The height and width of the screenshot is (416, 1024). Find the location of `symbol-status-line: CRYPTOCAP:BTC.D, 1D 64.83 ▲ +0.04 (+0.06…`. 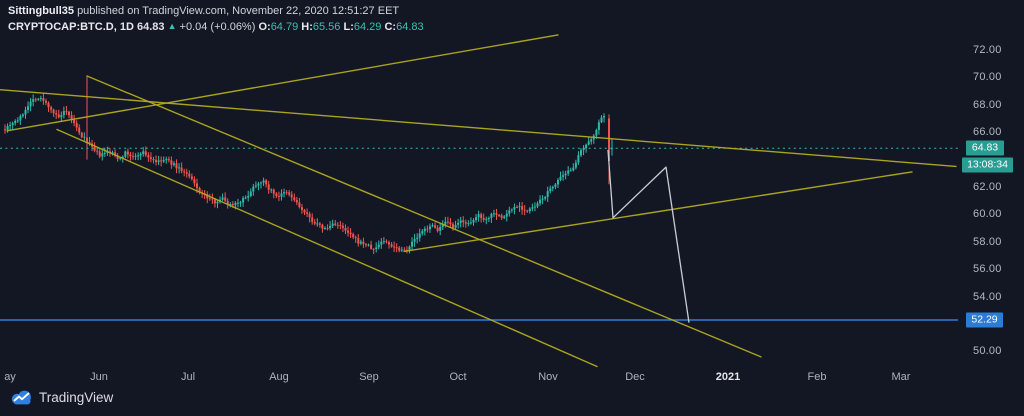

symbol-status-line: CRYPTOCAP:BTC.D, 1D 64.83 ▲ +0.04 (+0.06… is located at coordinates (216, 26).